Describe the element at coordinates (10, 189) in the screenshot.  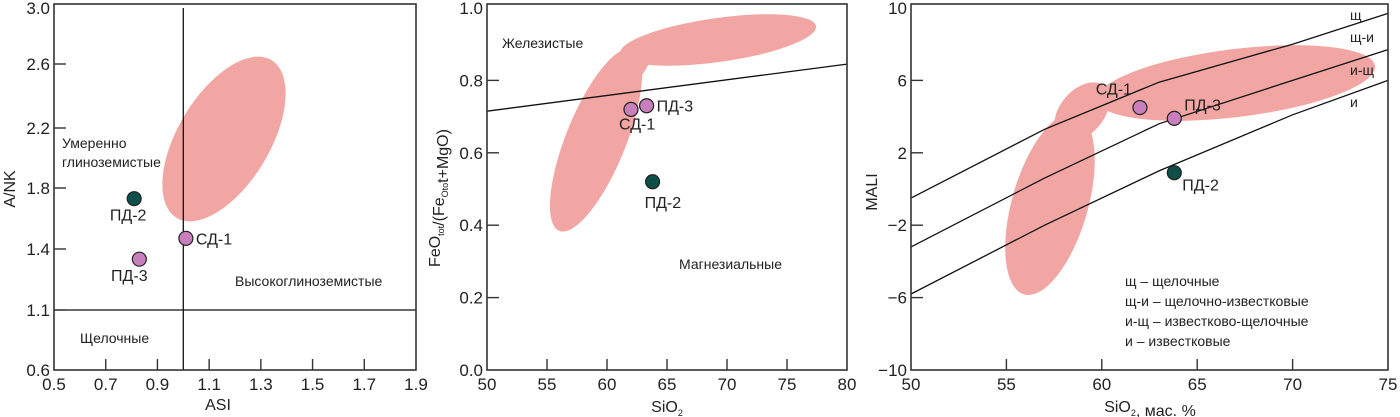
I see `y-axis-label: A/NK` at that location.